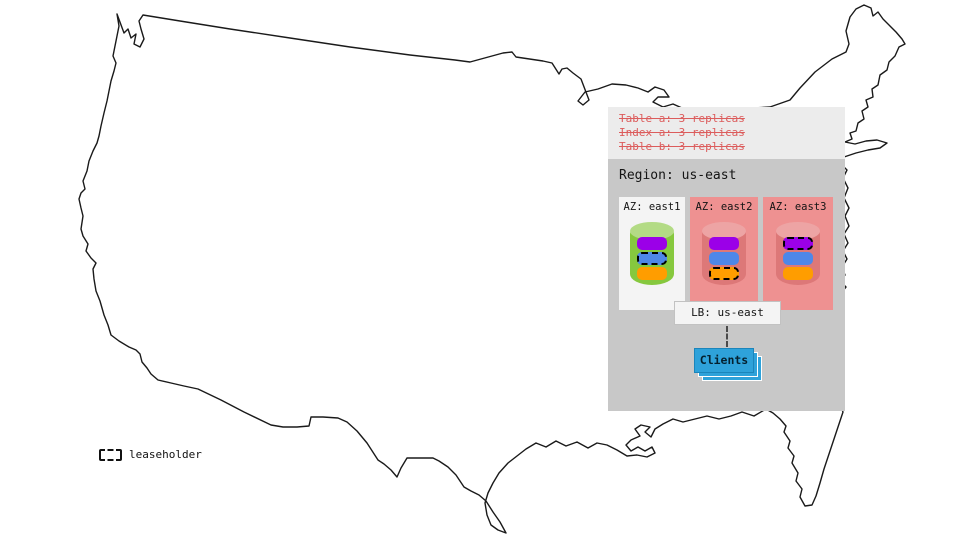  I want to click on region-title: Region: us-east, so click(678, 175).